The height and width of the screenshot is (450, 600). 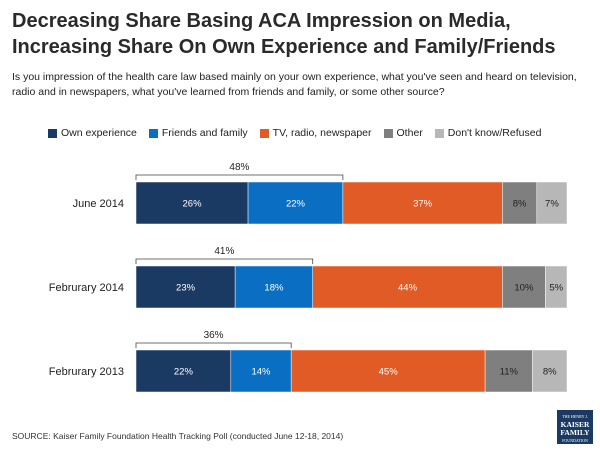 What do you see at coordinates (575, 424) in the screenshot?
I see `logo-line2a: KAISER` at bounding box center [575, 424].